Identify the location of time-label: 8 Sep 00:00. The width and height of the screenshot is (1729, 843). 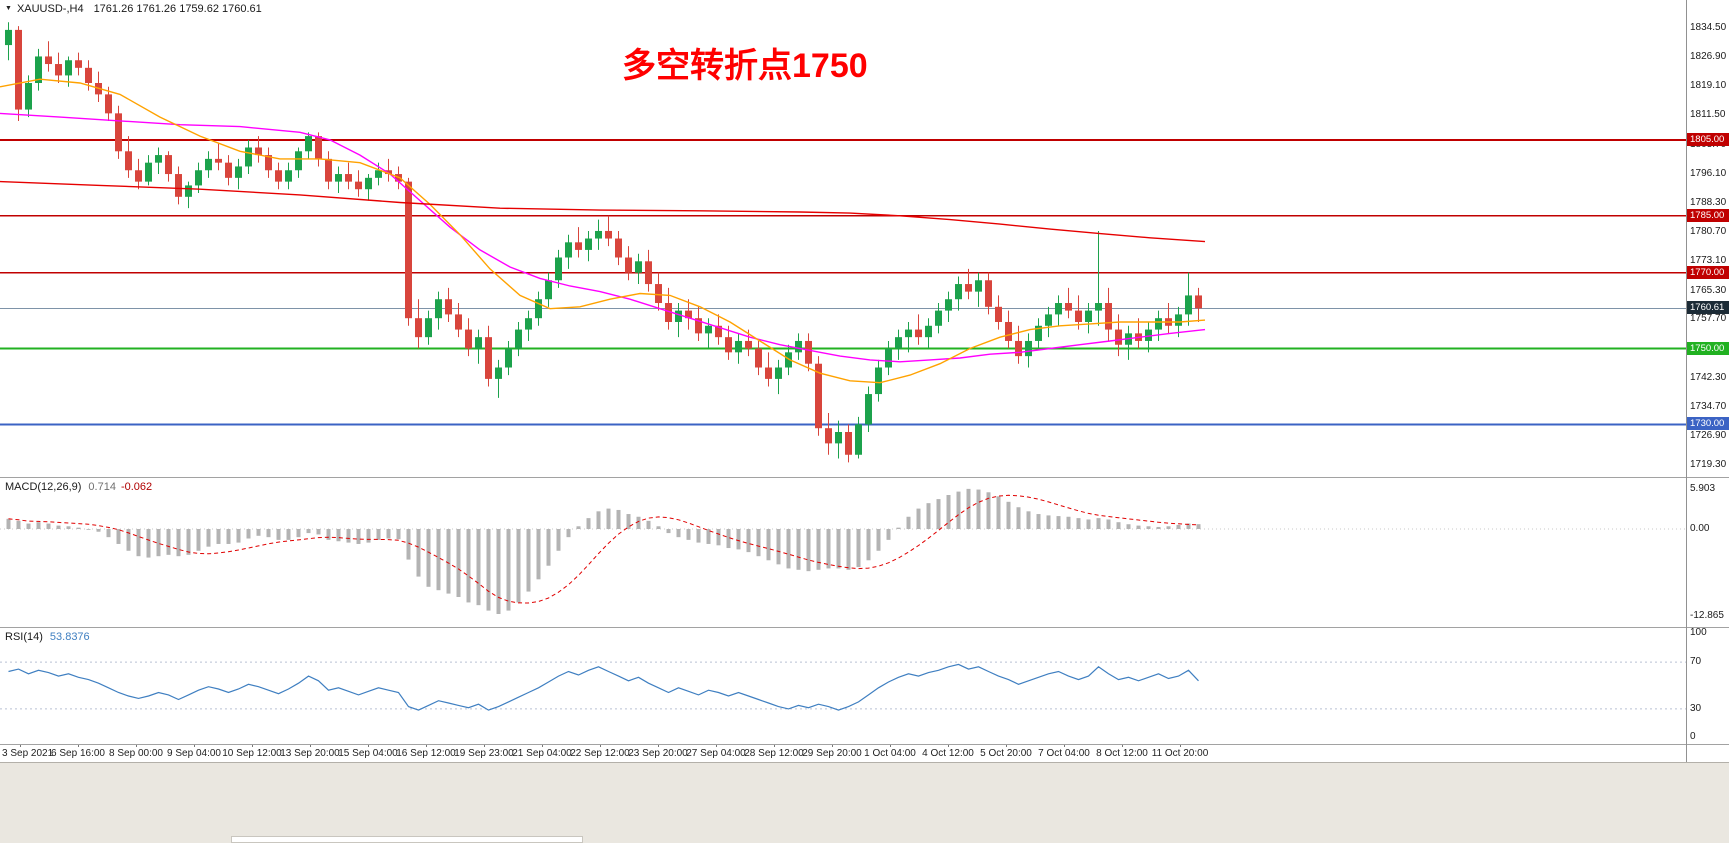
(136, 753).